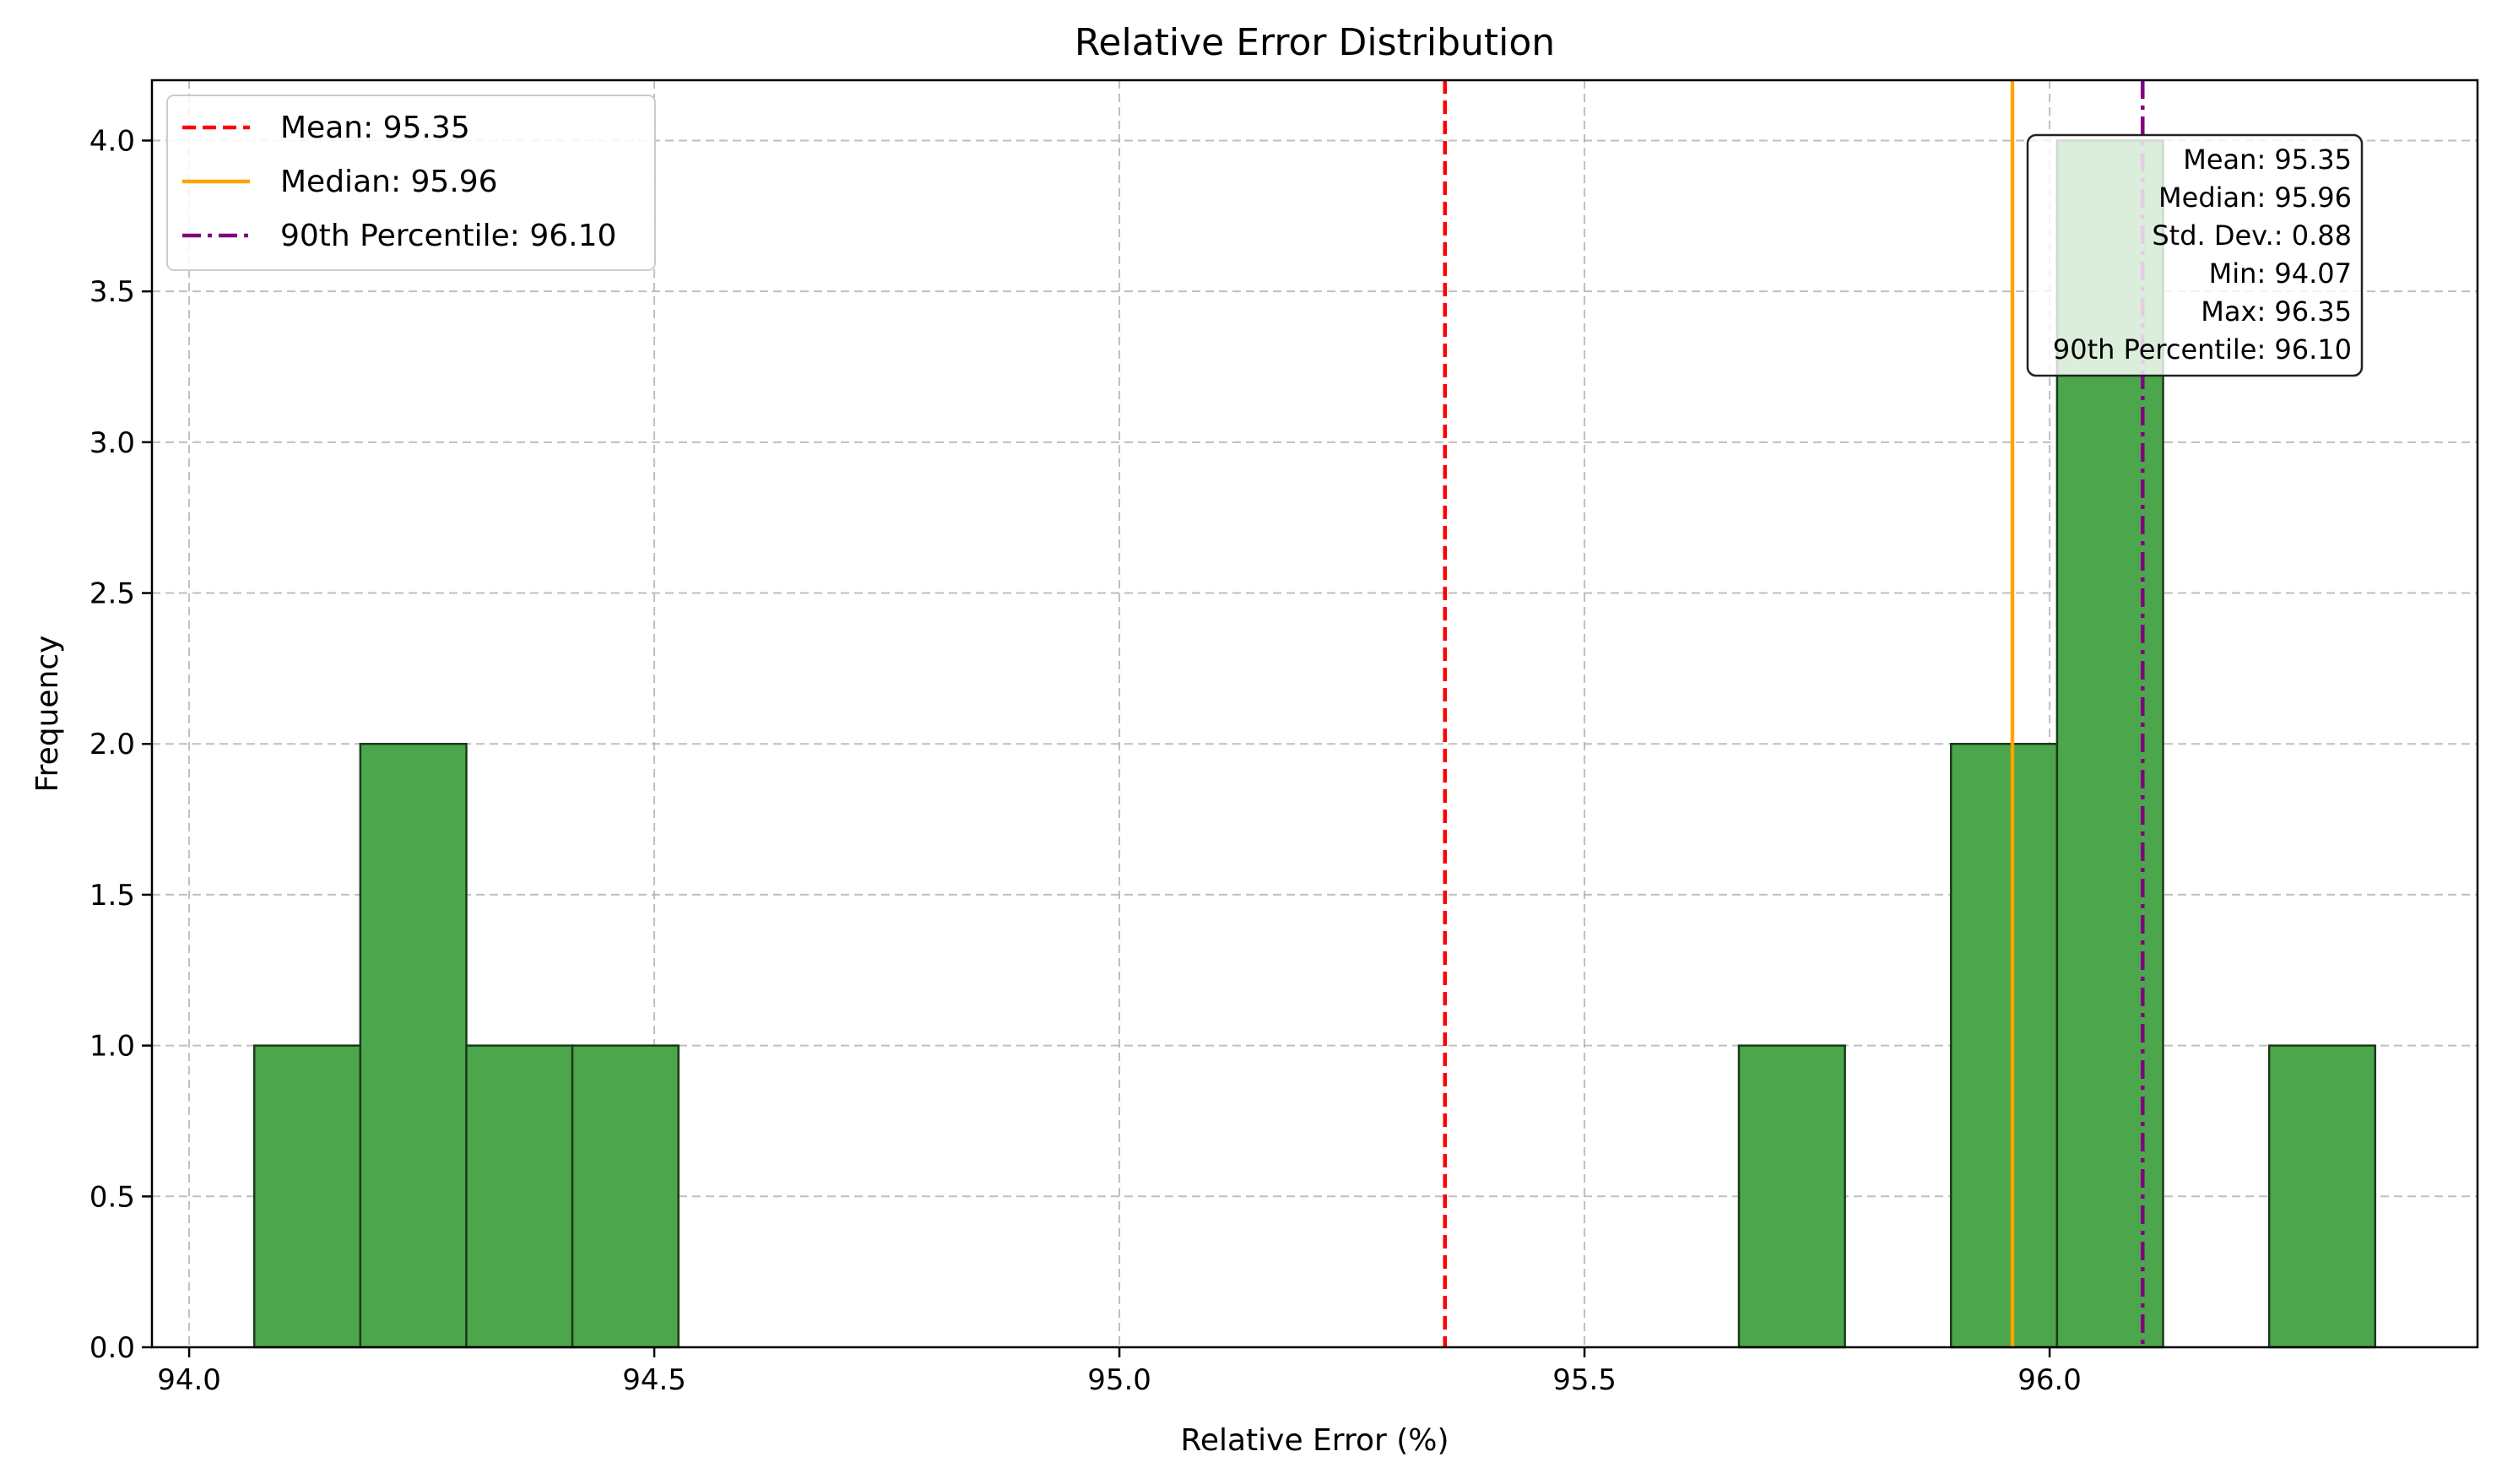 This screenshot has width=2502, height=1484. I want to click on x-tick-label: 96.0, so click(2049, 1380).